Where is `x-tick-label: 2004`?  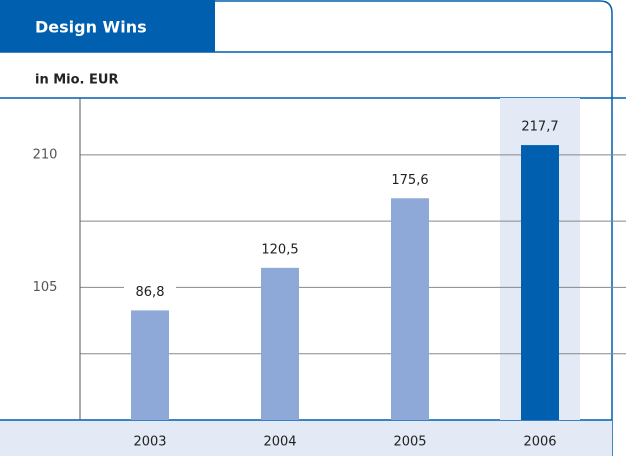 x-tick-label: 2004 is located at coordinates (279, 442).